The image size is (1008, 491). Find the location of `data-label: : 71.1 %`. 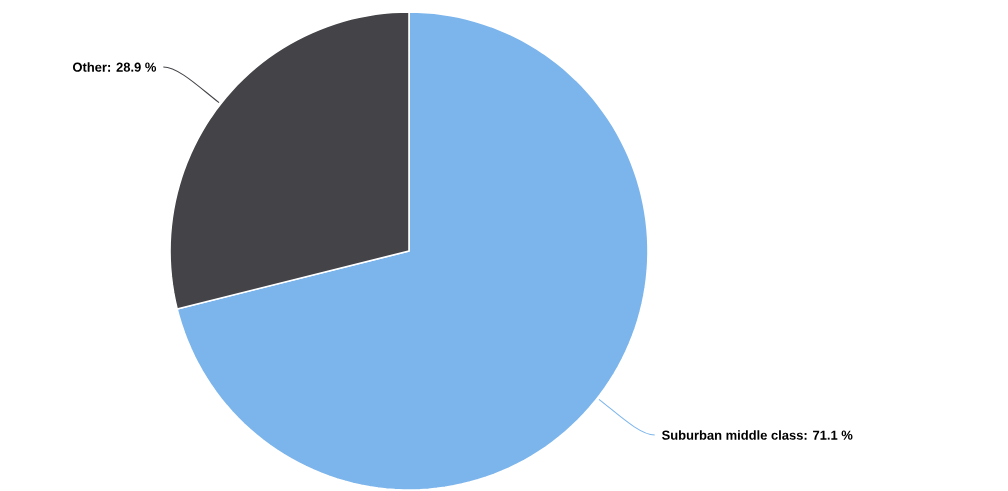

data-label: : 71.1 % is located at coordinates (828, 435).